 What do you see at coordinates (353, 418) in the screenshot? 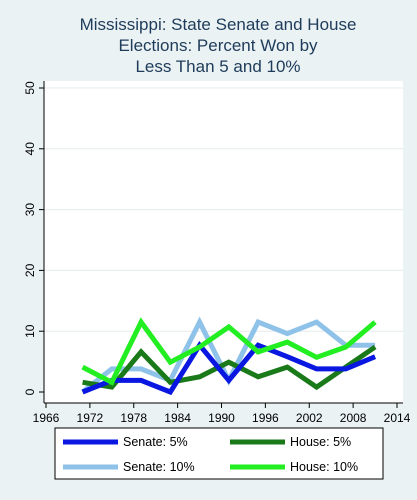
I see `x-tick-label-7: 2008` at bounding box center [353, 418].